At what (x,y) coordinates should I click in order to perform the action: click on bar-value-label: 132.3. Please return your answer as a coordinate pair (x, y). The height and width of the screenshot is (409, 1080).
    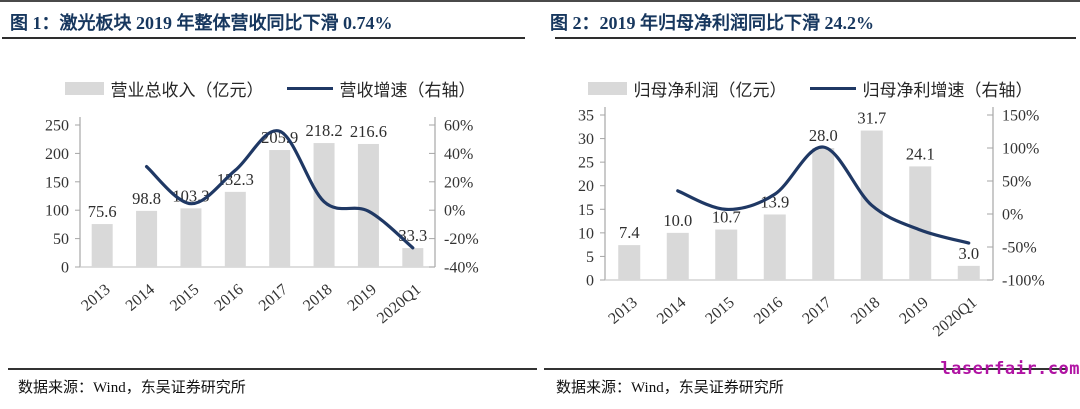
    Looking at the image, I should click on (235, 179).